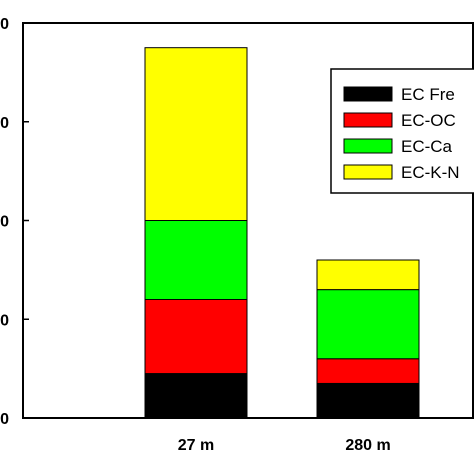  Describe the element at coordinates (428, 94) in the screenshot. I see `legend-label: EC Fre` at that location.